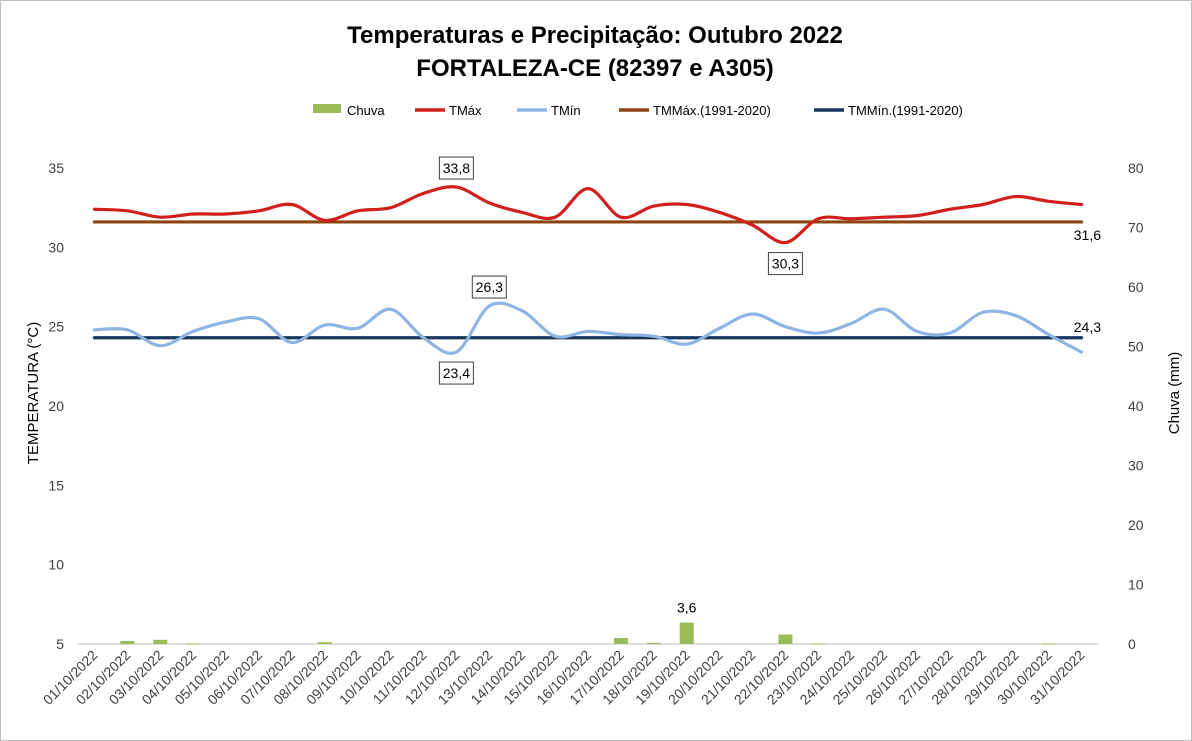 The image size is (1192, 741). What do you see at coordinates (60, 644) in the screenshot?
I see `y-left-tick-label: 5` at bounding box center [60, 644].